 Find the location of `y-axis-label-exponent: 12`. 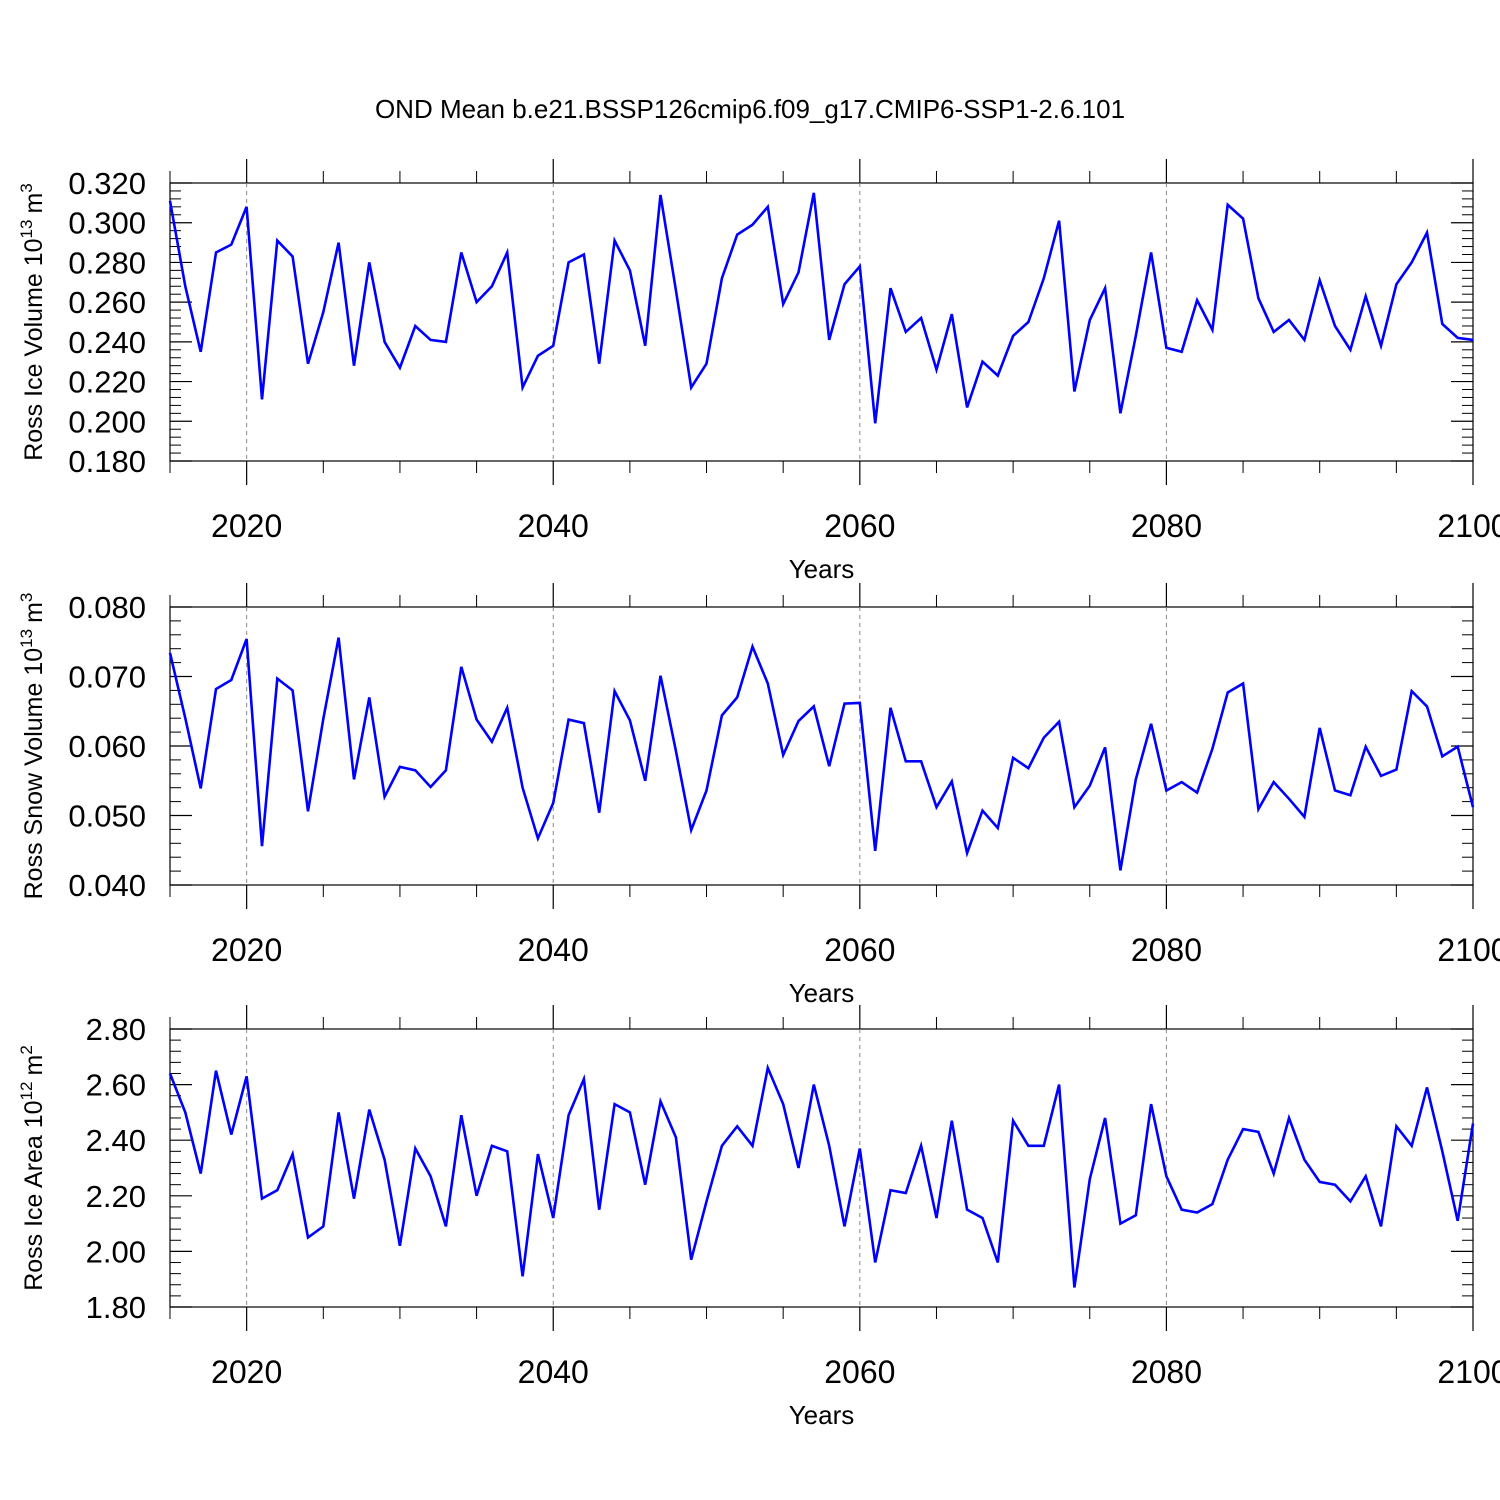

y-axis-label-exponent: 12 is located at coordinates (26, 1090).